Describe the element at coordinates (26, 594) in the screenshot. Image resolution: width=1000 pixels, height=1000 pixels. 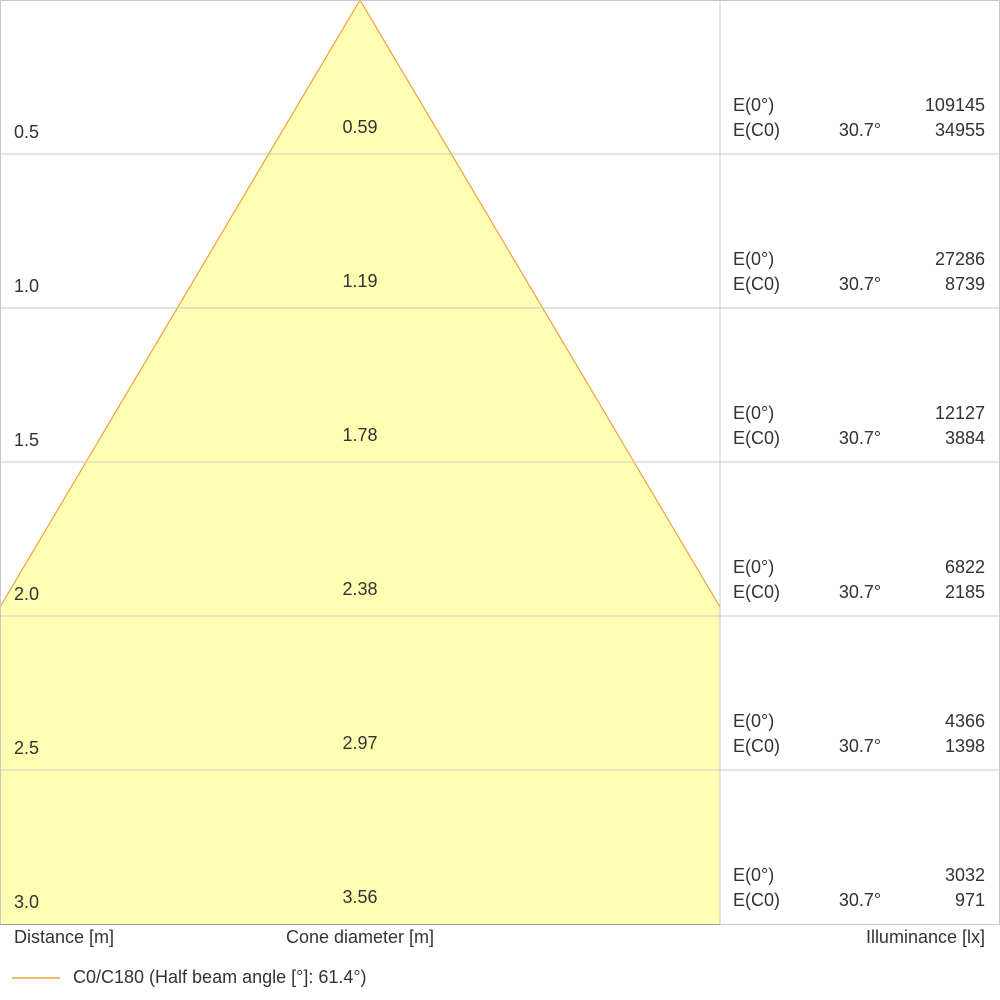
I see `distance: 2.0` at that location.